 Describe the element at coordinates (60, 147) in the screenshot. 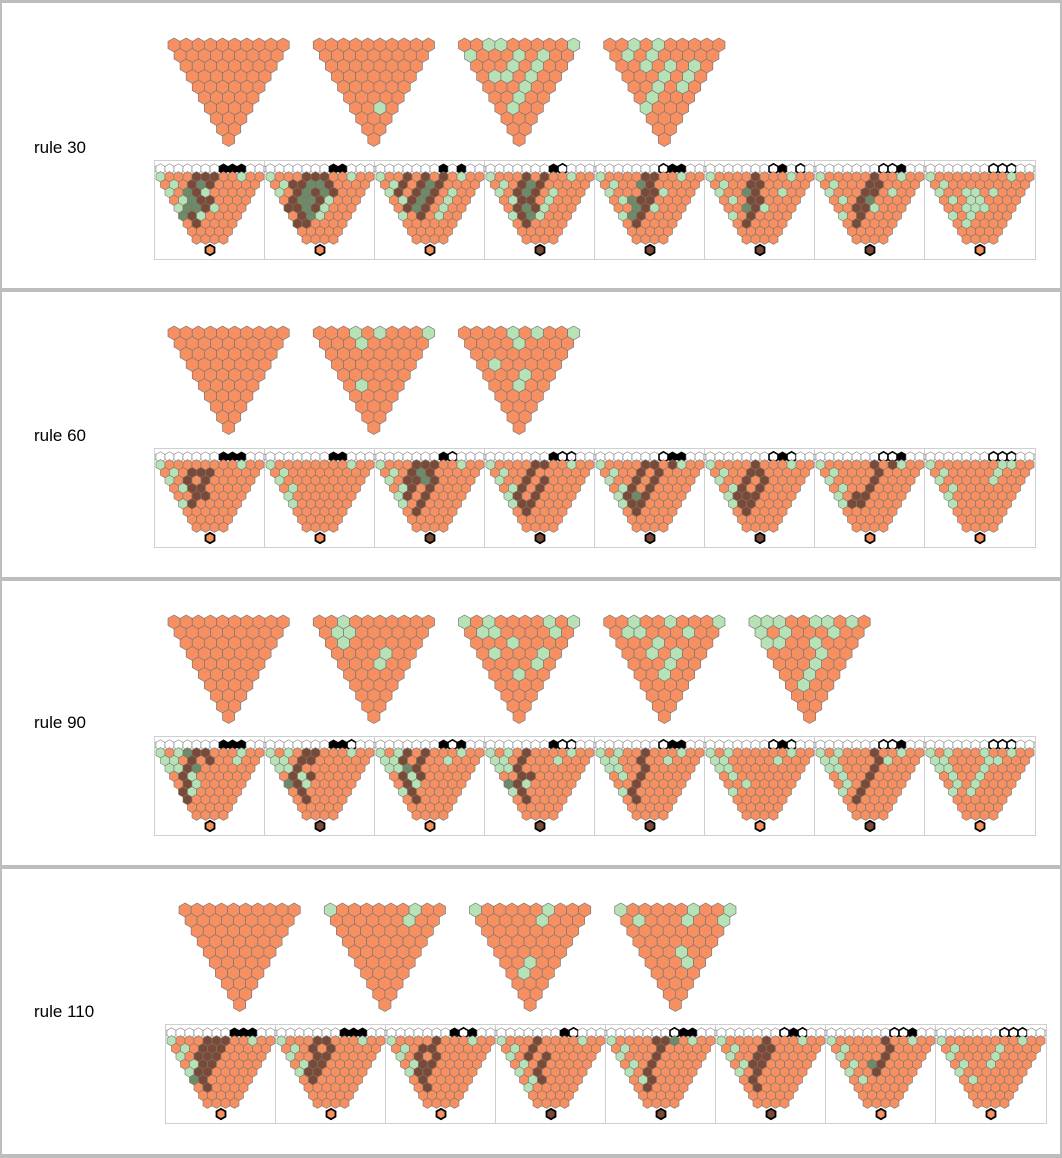

I see `rule-label: rule 30` at that location.